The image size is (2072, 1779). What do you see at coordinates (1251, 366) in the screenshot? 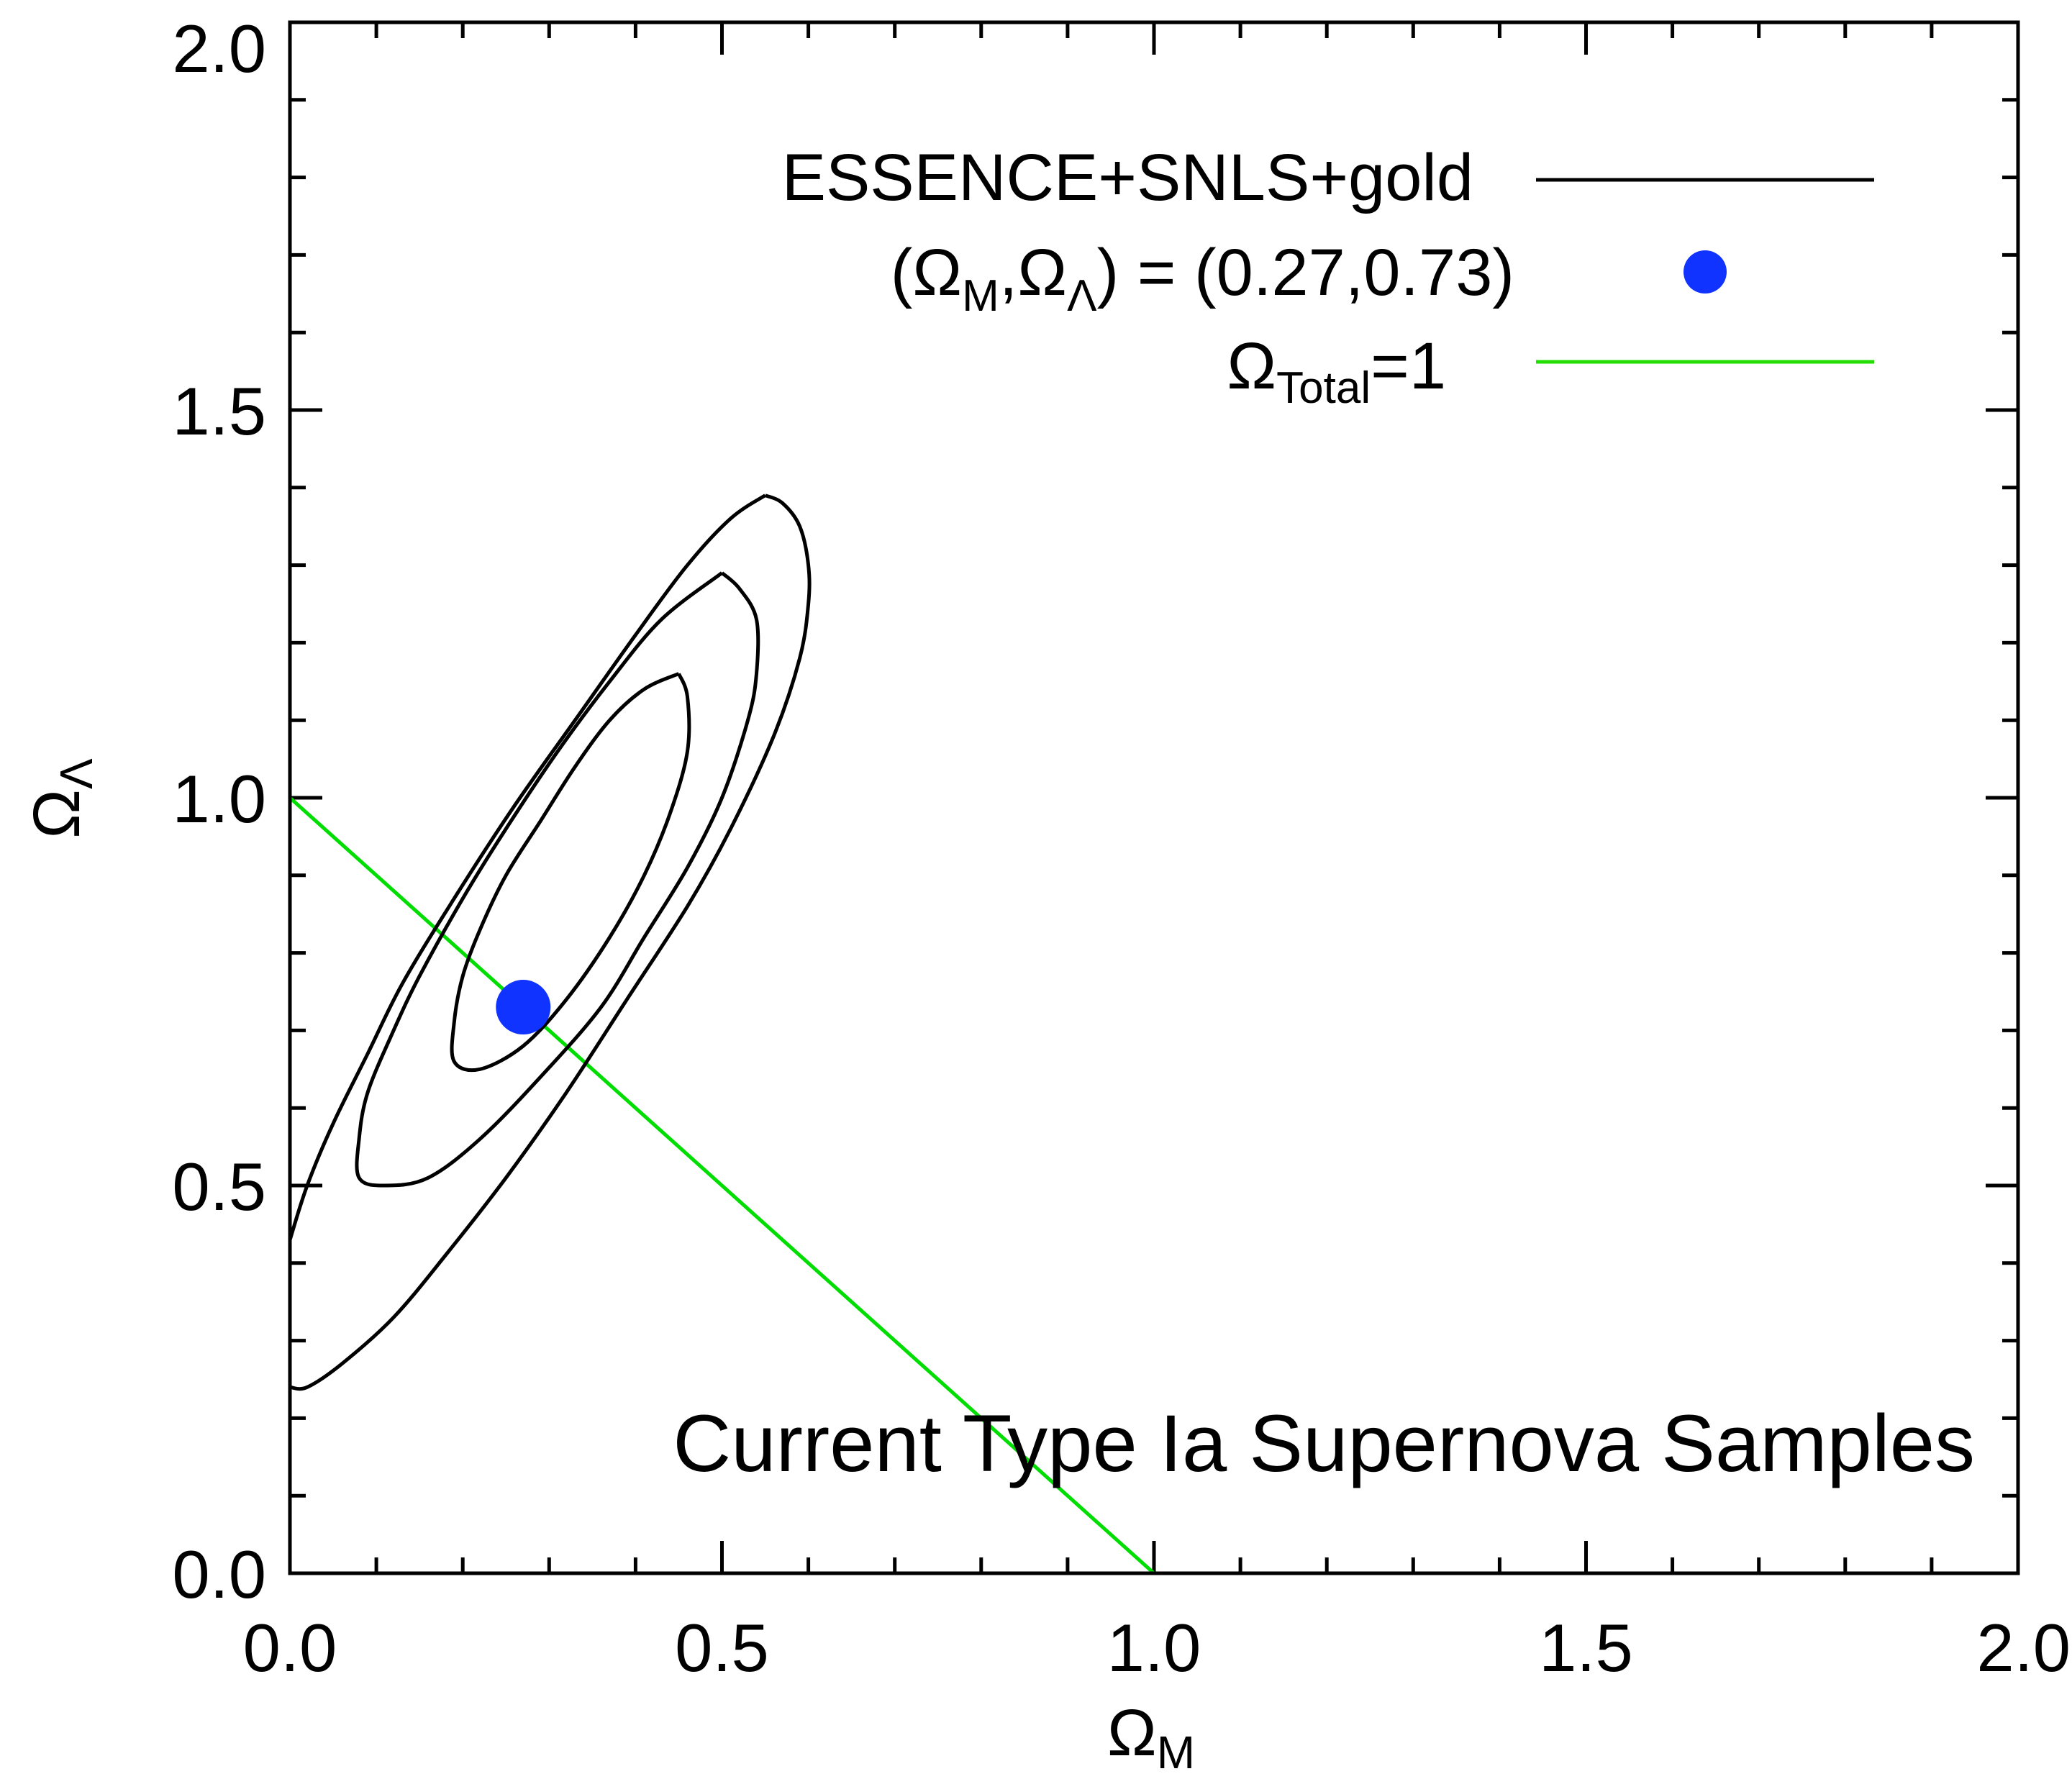
I see `legend-entry-flat-main: Ω` at bounding box center [1251, 366].